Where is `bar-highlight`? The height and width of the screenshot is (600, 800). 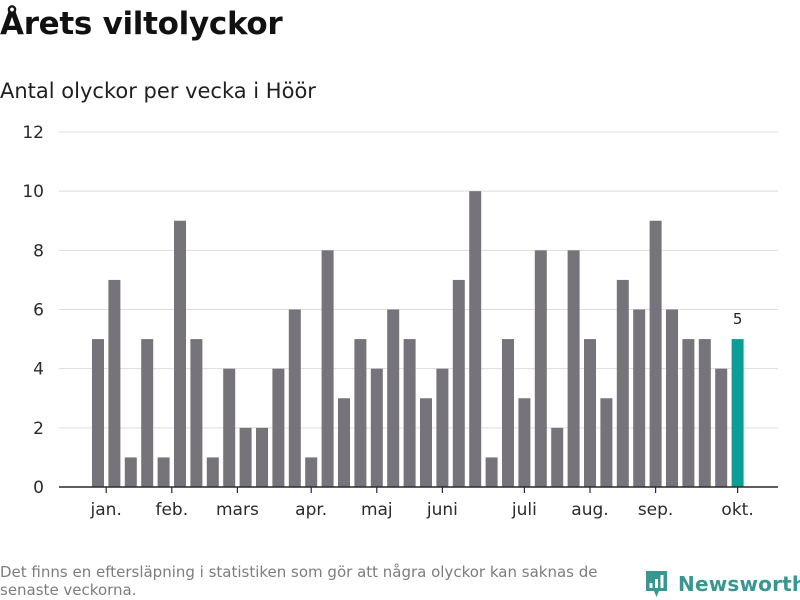 bar-highlight is located at coordinates (737, 413).